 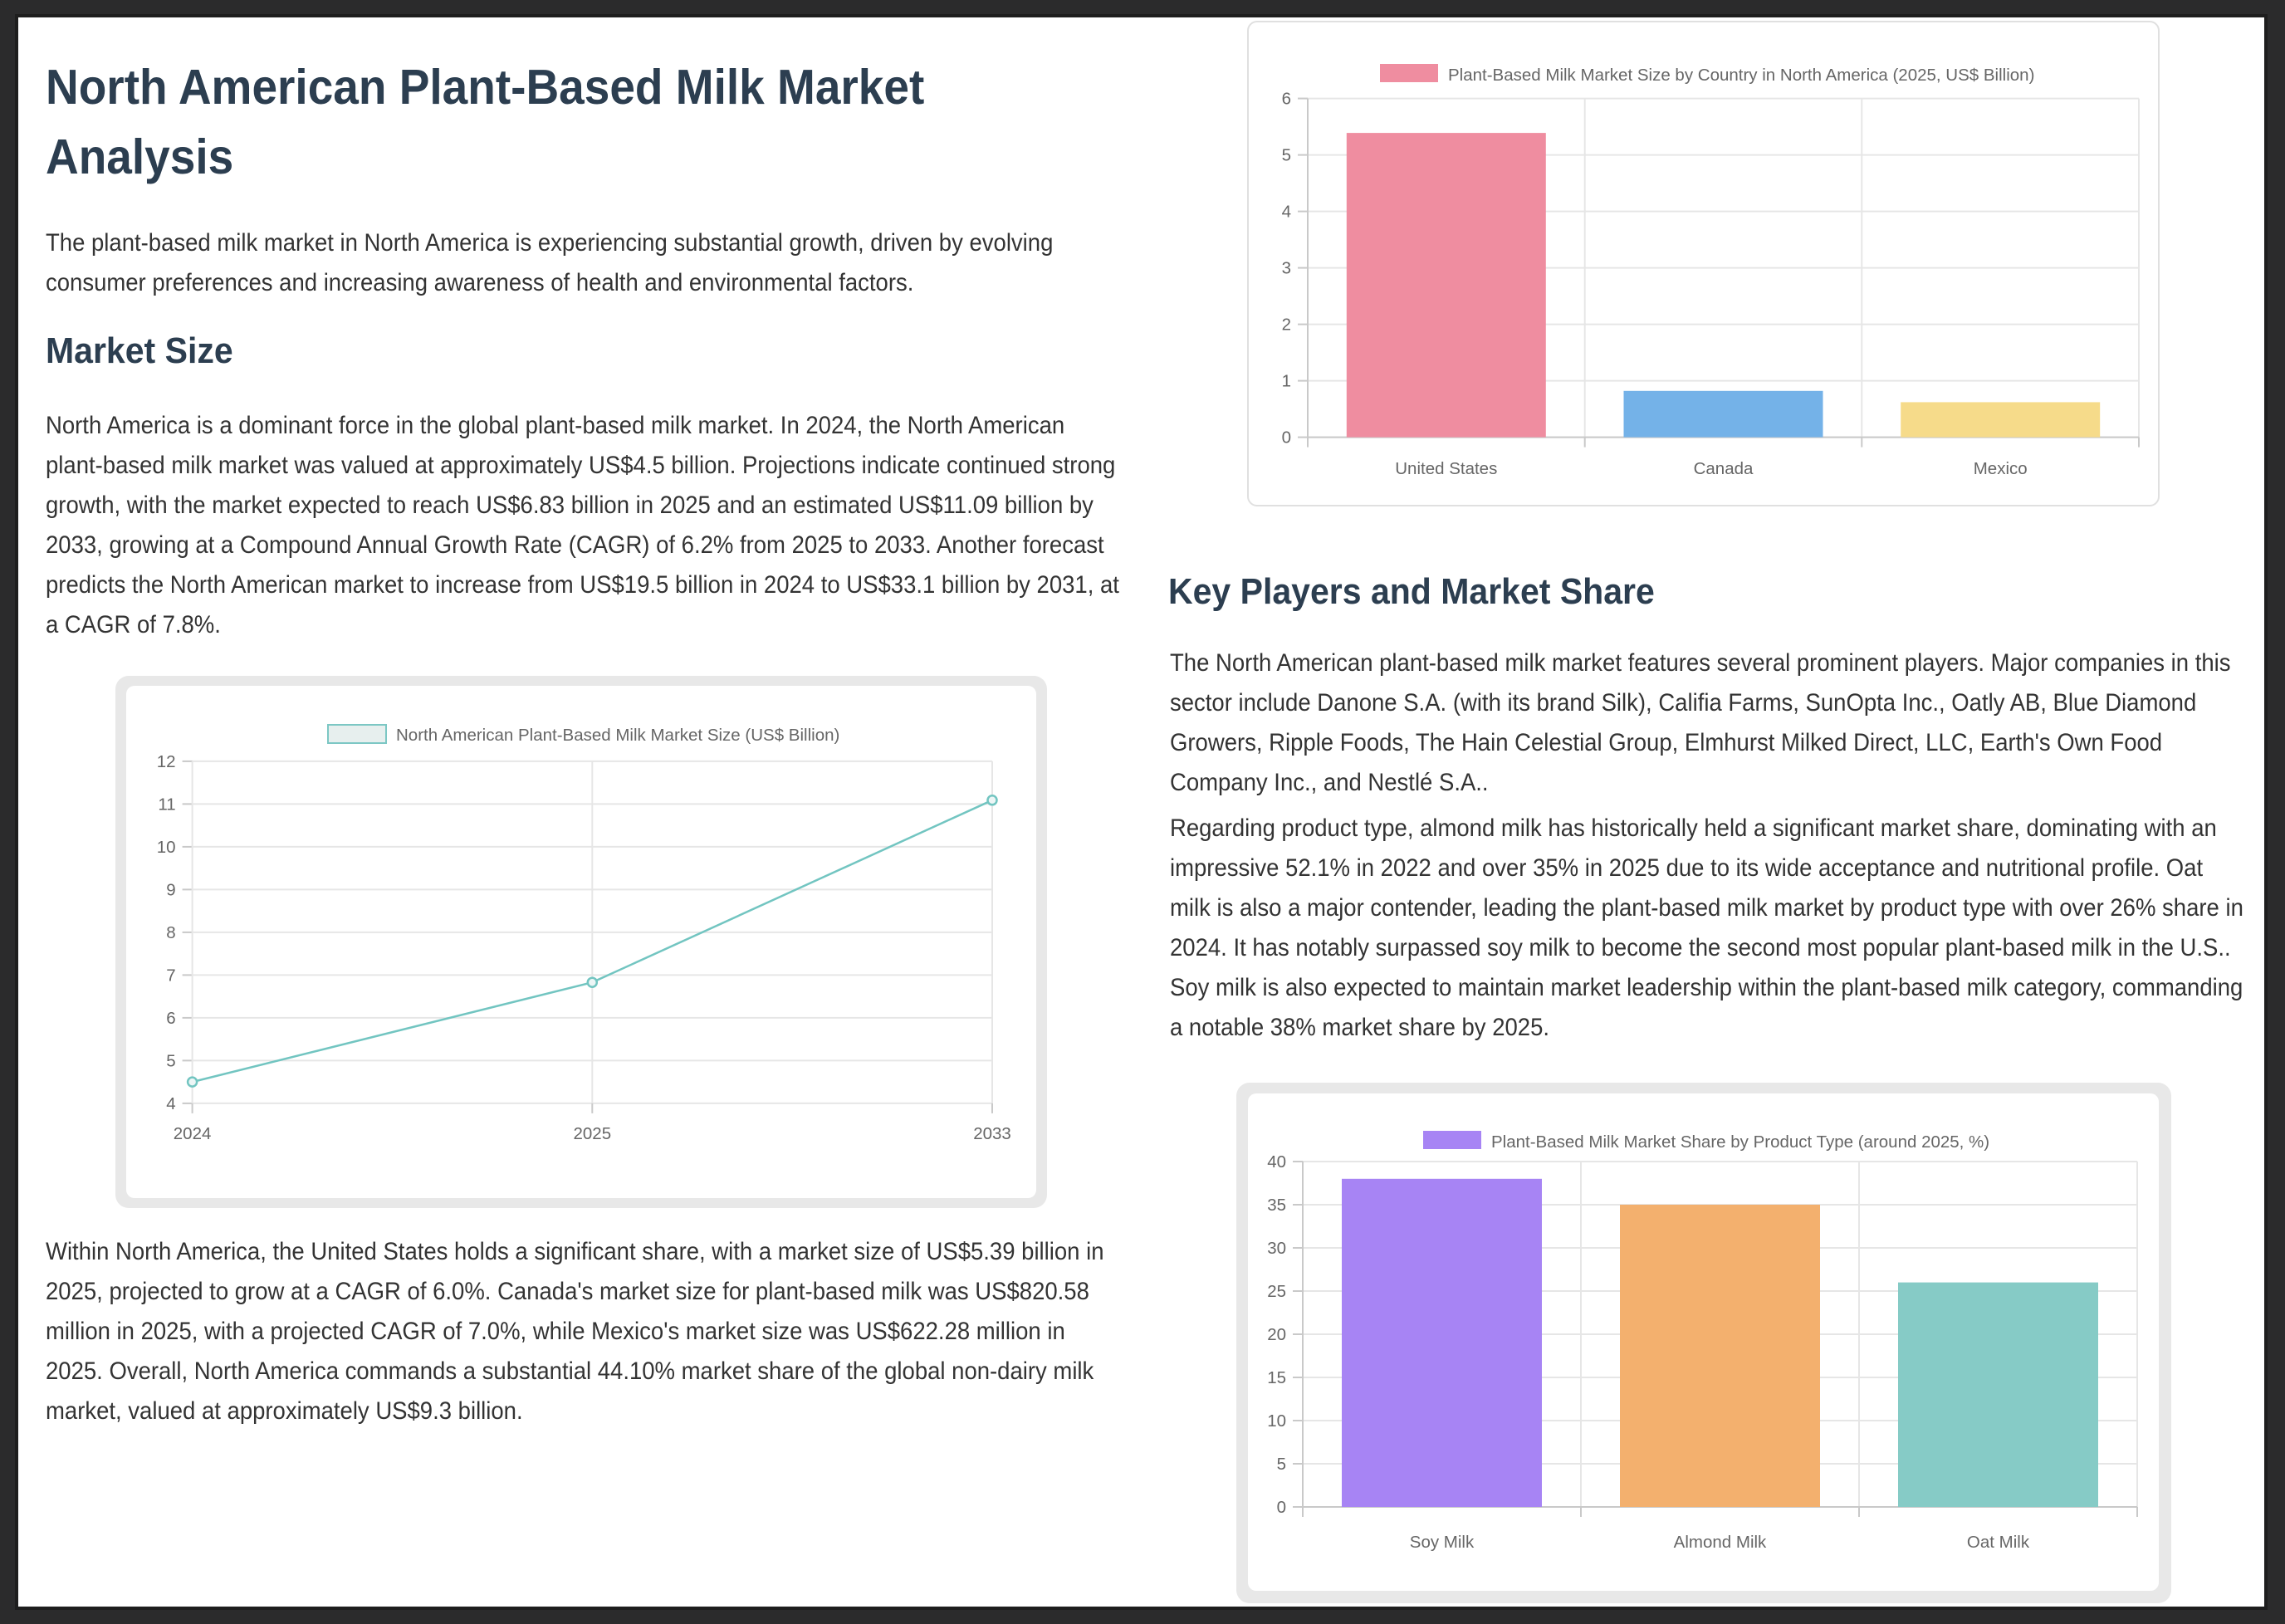 What do you see at coordinates (170, 889) in the screenshot?
I see `svg-text: 9` at bounding box center [170, 889].